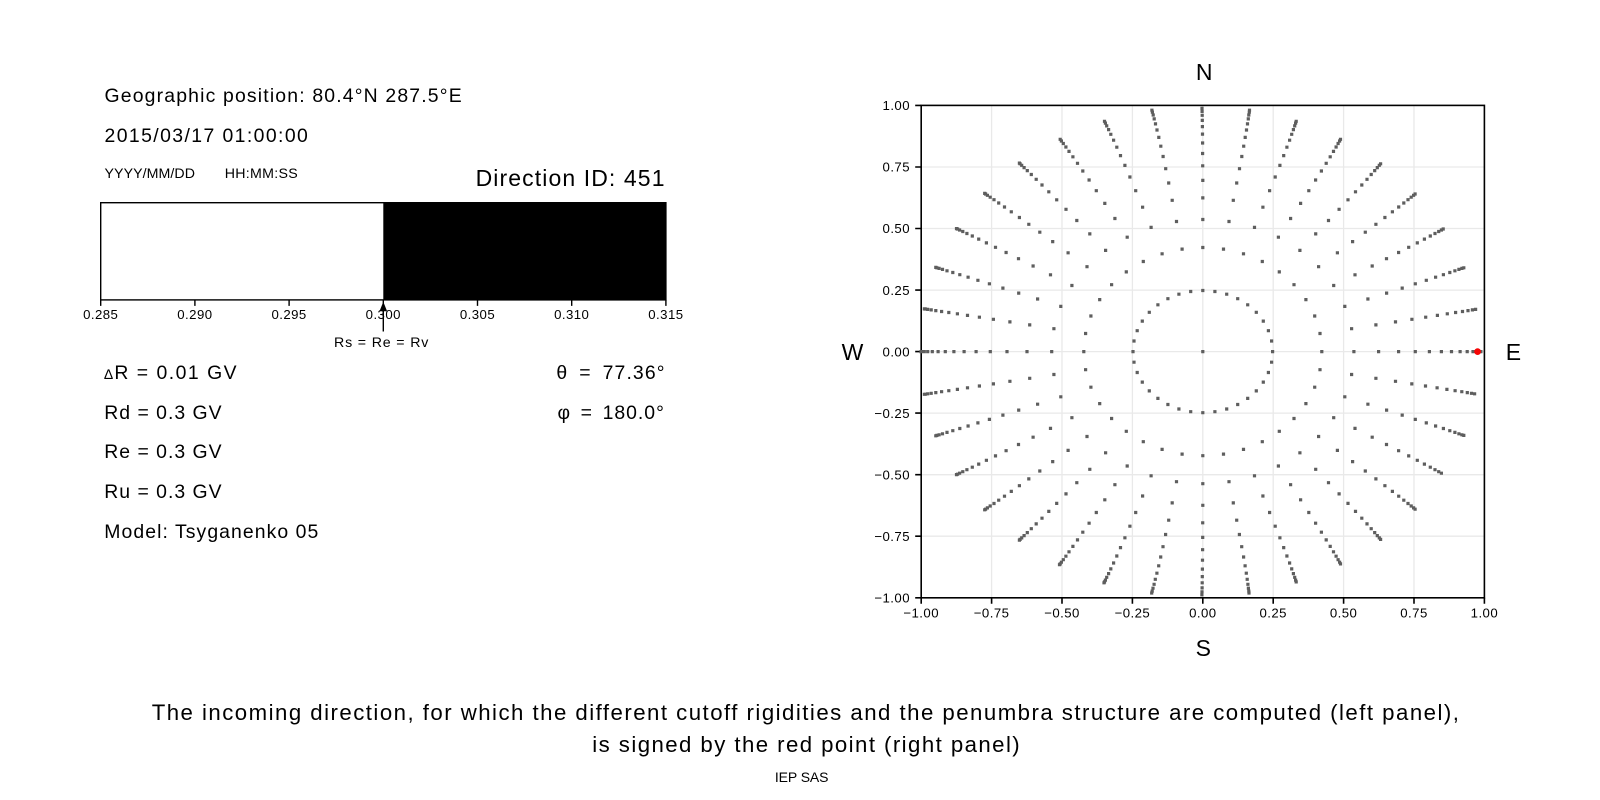 The image size is (1600, 800). I want to click on svg-text: 0.315, so click(665, 314).